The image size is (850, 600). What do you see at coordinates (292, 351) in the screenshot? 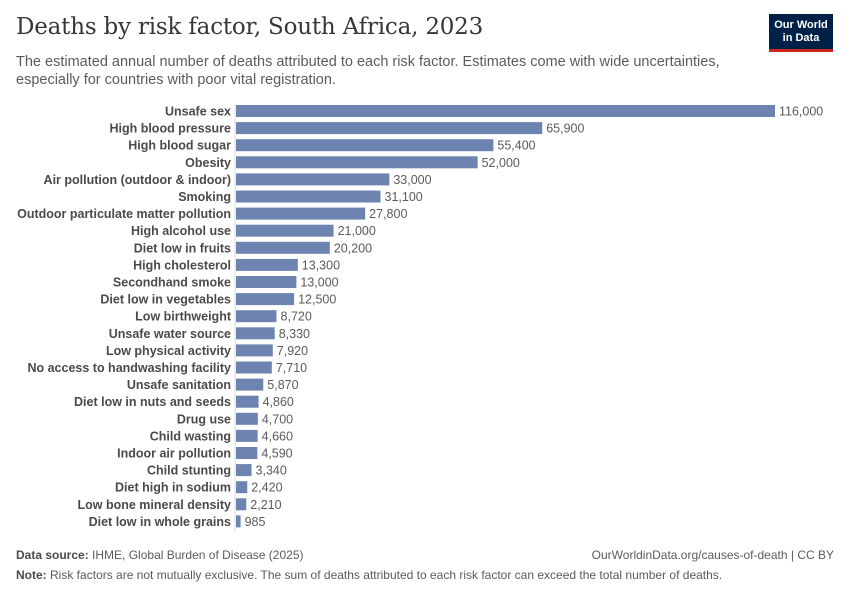
I see `value-label: 7,920` at bounding box center [292, 351].